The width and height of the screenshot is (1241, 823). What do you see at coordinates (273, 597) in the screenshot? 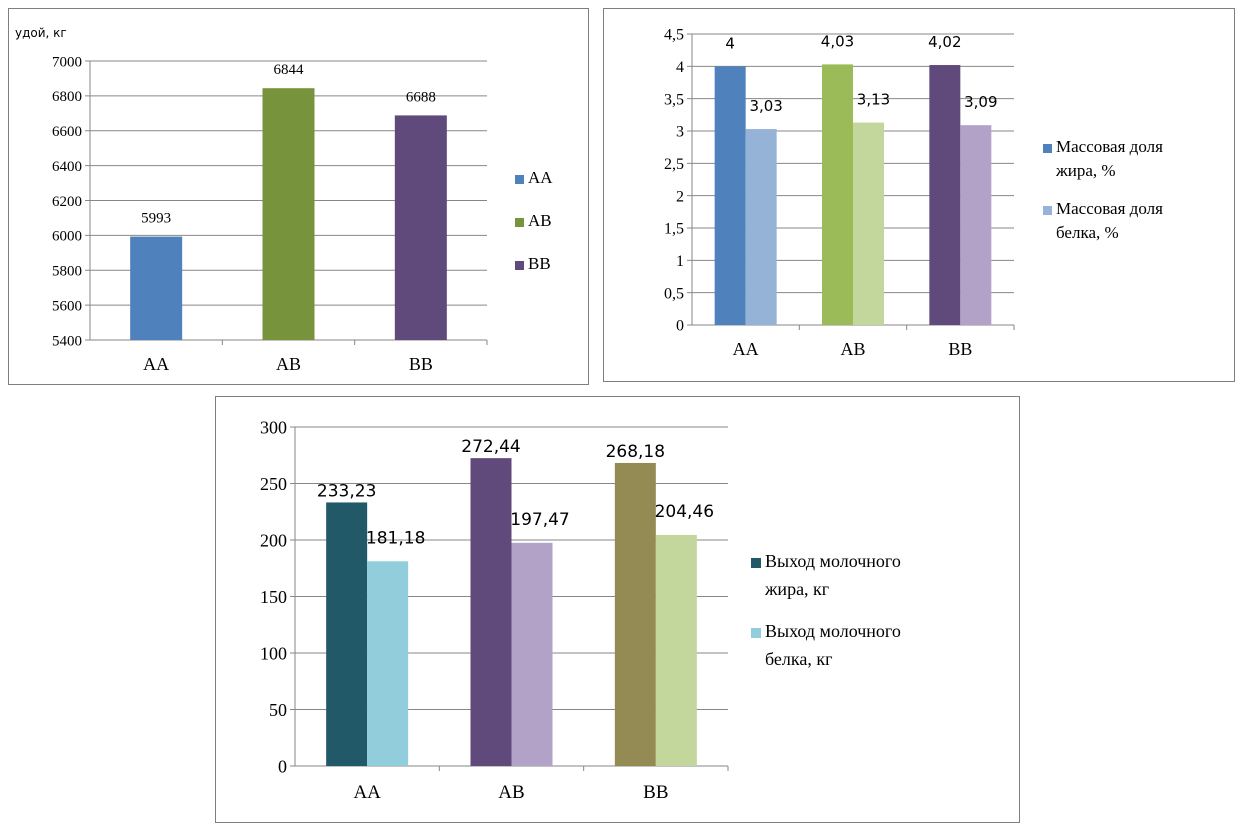
I see `y-tick-label: 150` at bounding box center [273, 597].